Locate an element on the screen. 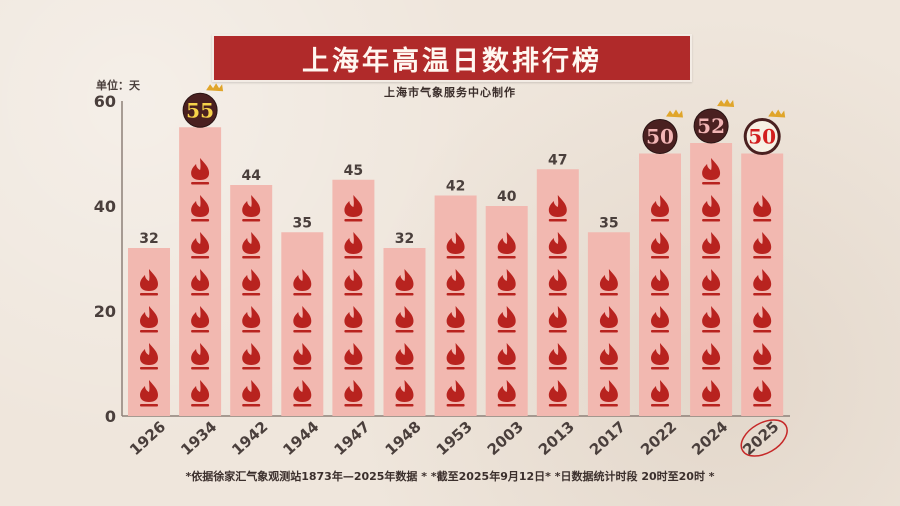 The height and width of the screenshot is (506, 900). x-tick-label: 1948 is located at coordinates (403, 438).